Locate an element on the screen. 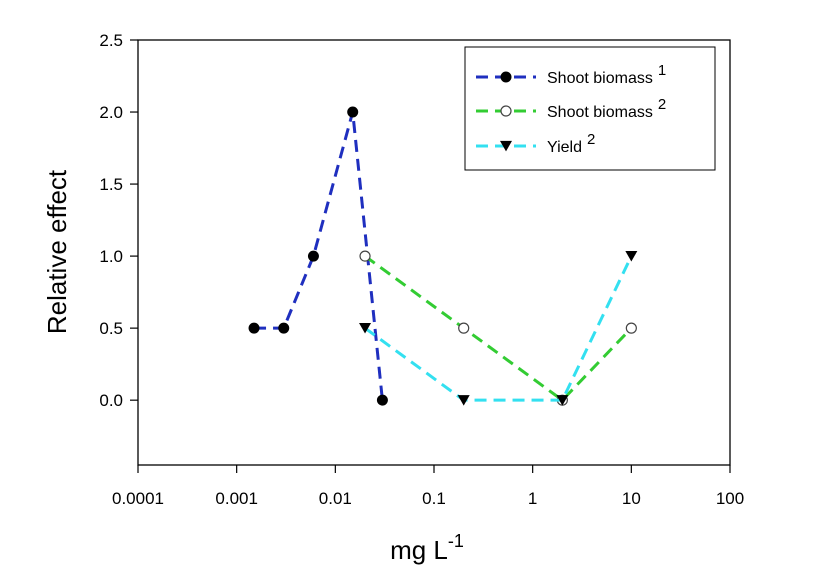 The width and height of the screenshot is (825, 580). legend-label: Shoot biomass 2 is located at coordinates (606, 108).